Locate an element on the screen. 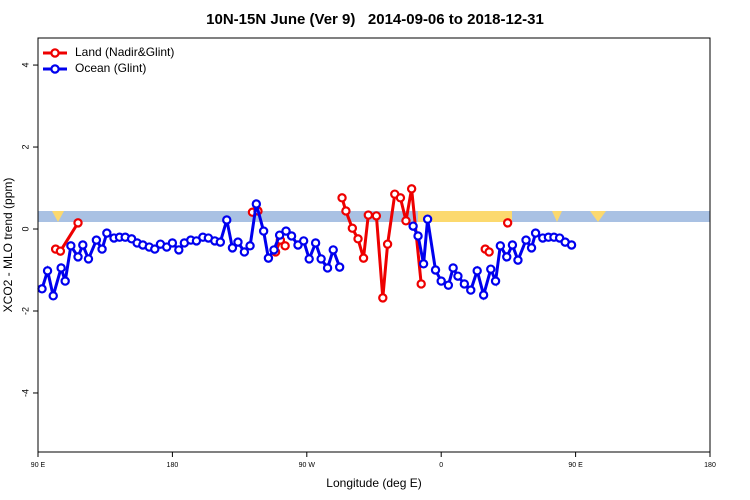  x-tick-label: 90 W is located at coordinates (307, 465).